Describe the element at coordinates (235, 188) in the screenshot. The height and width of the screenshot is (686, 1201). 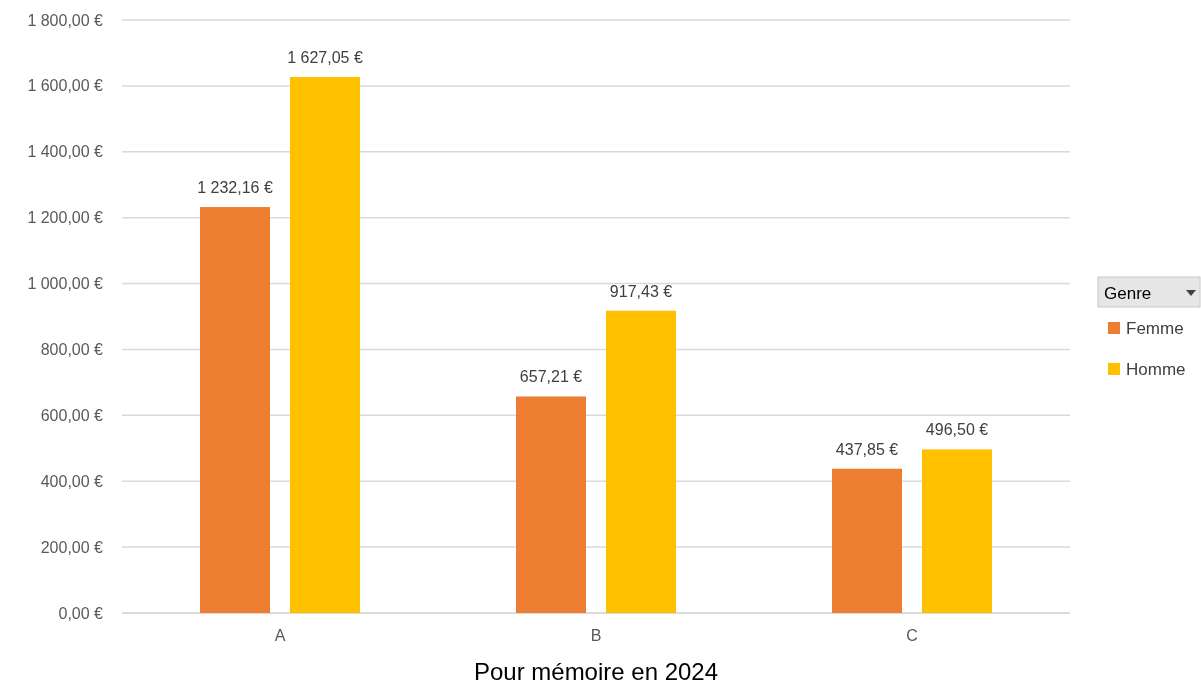
I see `data-label: 1 232,16 €` at that location.